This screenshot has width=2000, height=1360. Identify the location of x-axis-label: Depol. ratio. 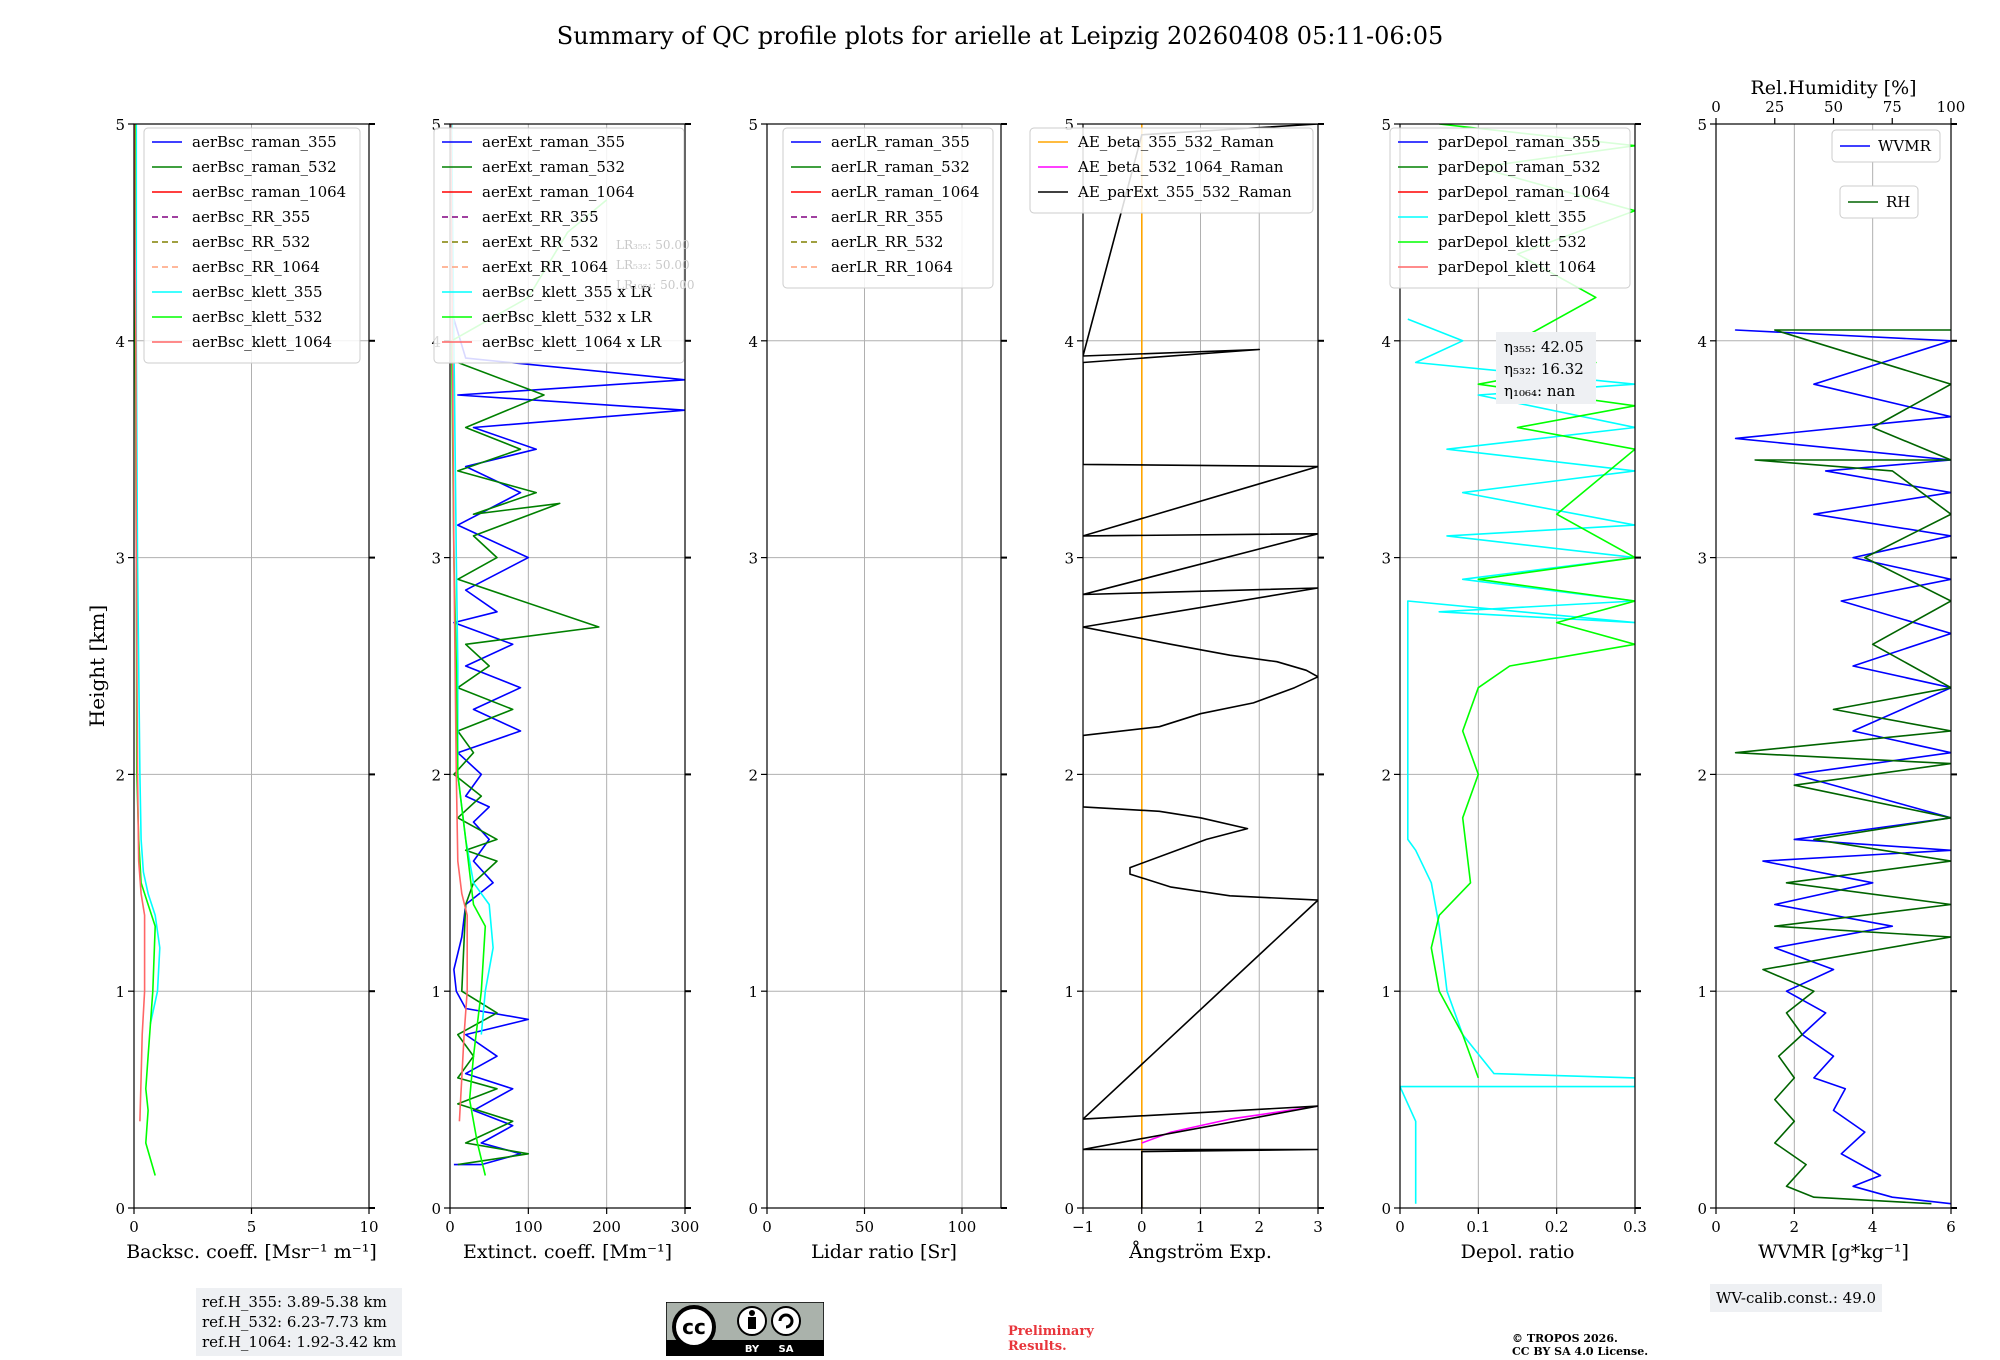
(1518, 1252).